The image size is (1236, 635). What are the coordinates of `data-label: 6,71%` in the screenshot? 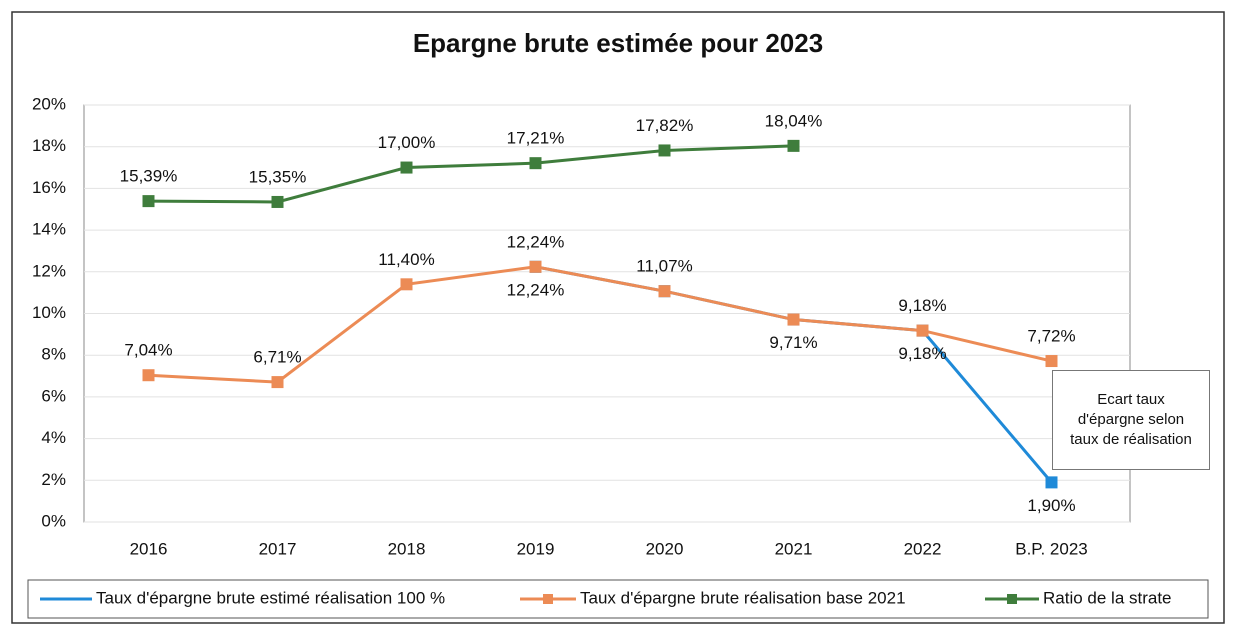 It's located at (277, 357).